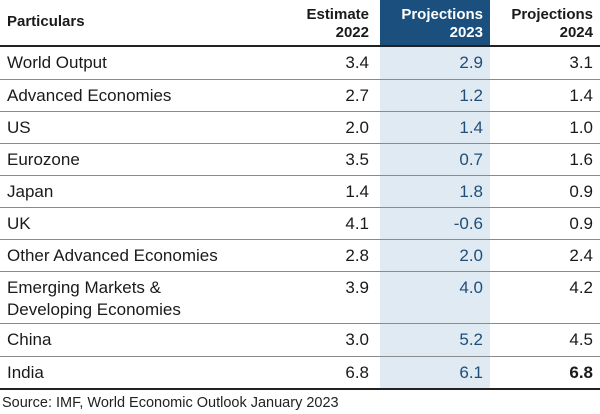 The width and height of the screenshot is (600, 414). Describe the element at coordinates (581, 287) in the screenshot. I see `projection-2024-value: 4.2` at that location.